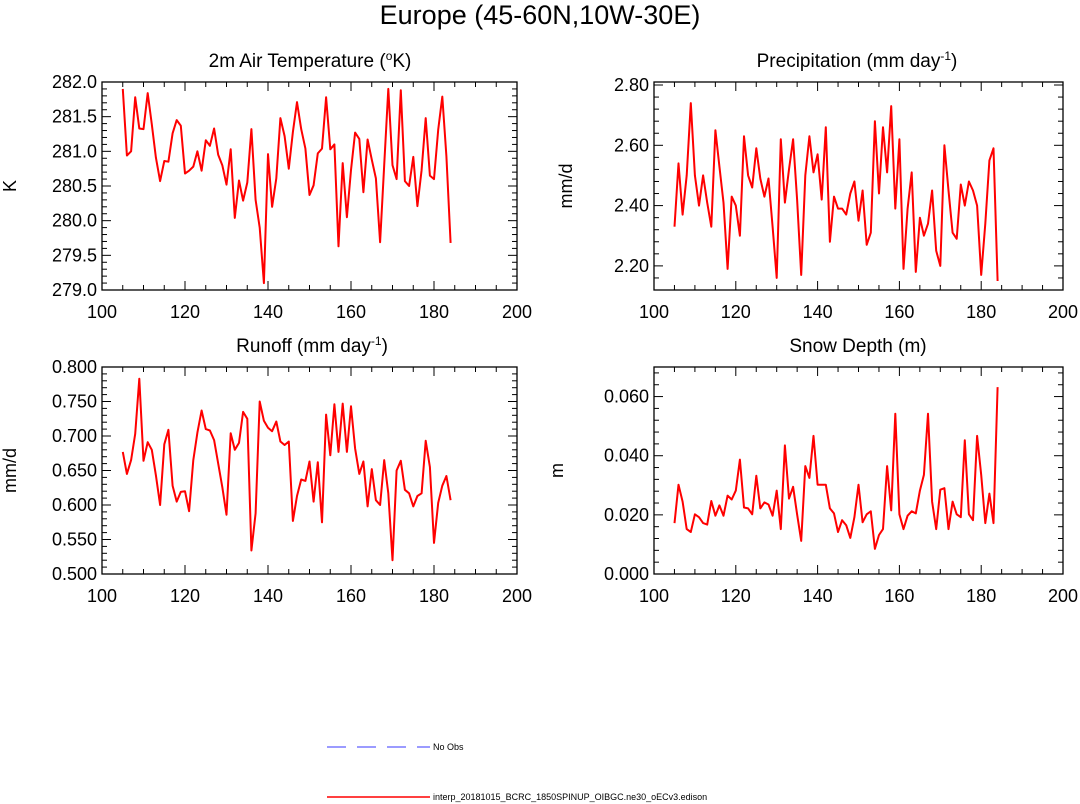 This screenshot has width=1080, height=804. I want to click on y-tick-label: 0.000, so click(626, 574).